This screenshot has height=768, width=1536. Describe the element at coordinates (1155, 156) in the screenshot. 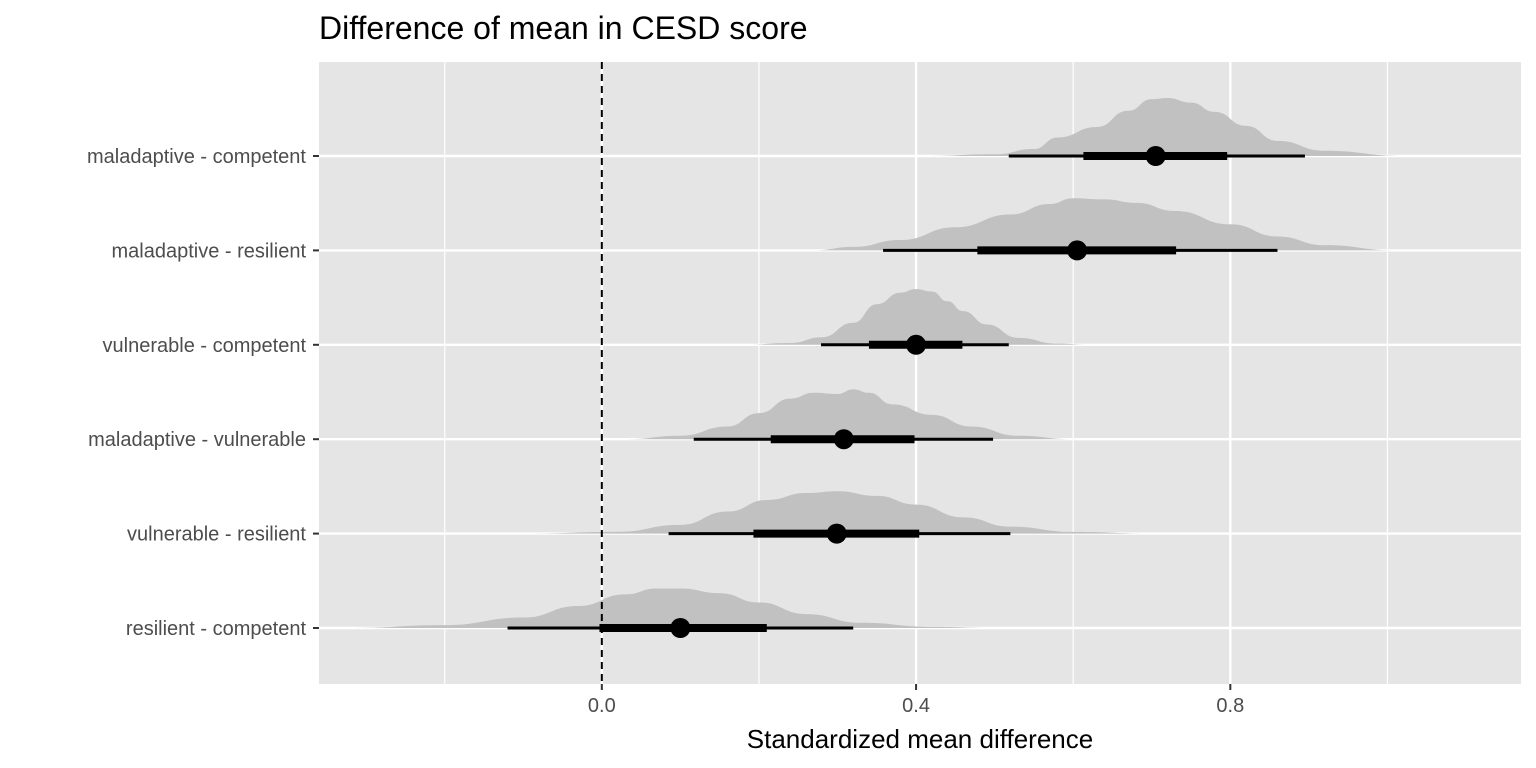

I see `median-point-maladaptive-competent` at that location.